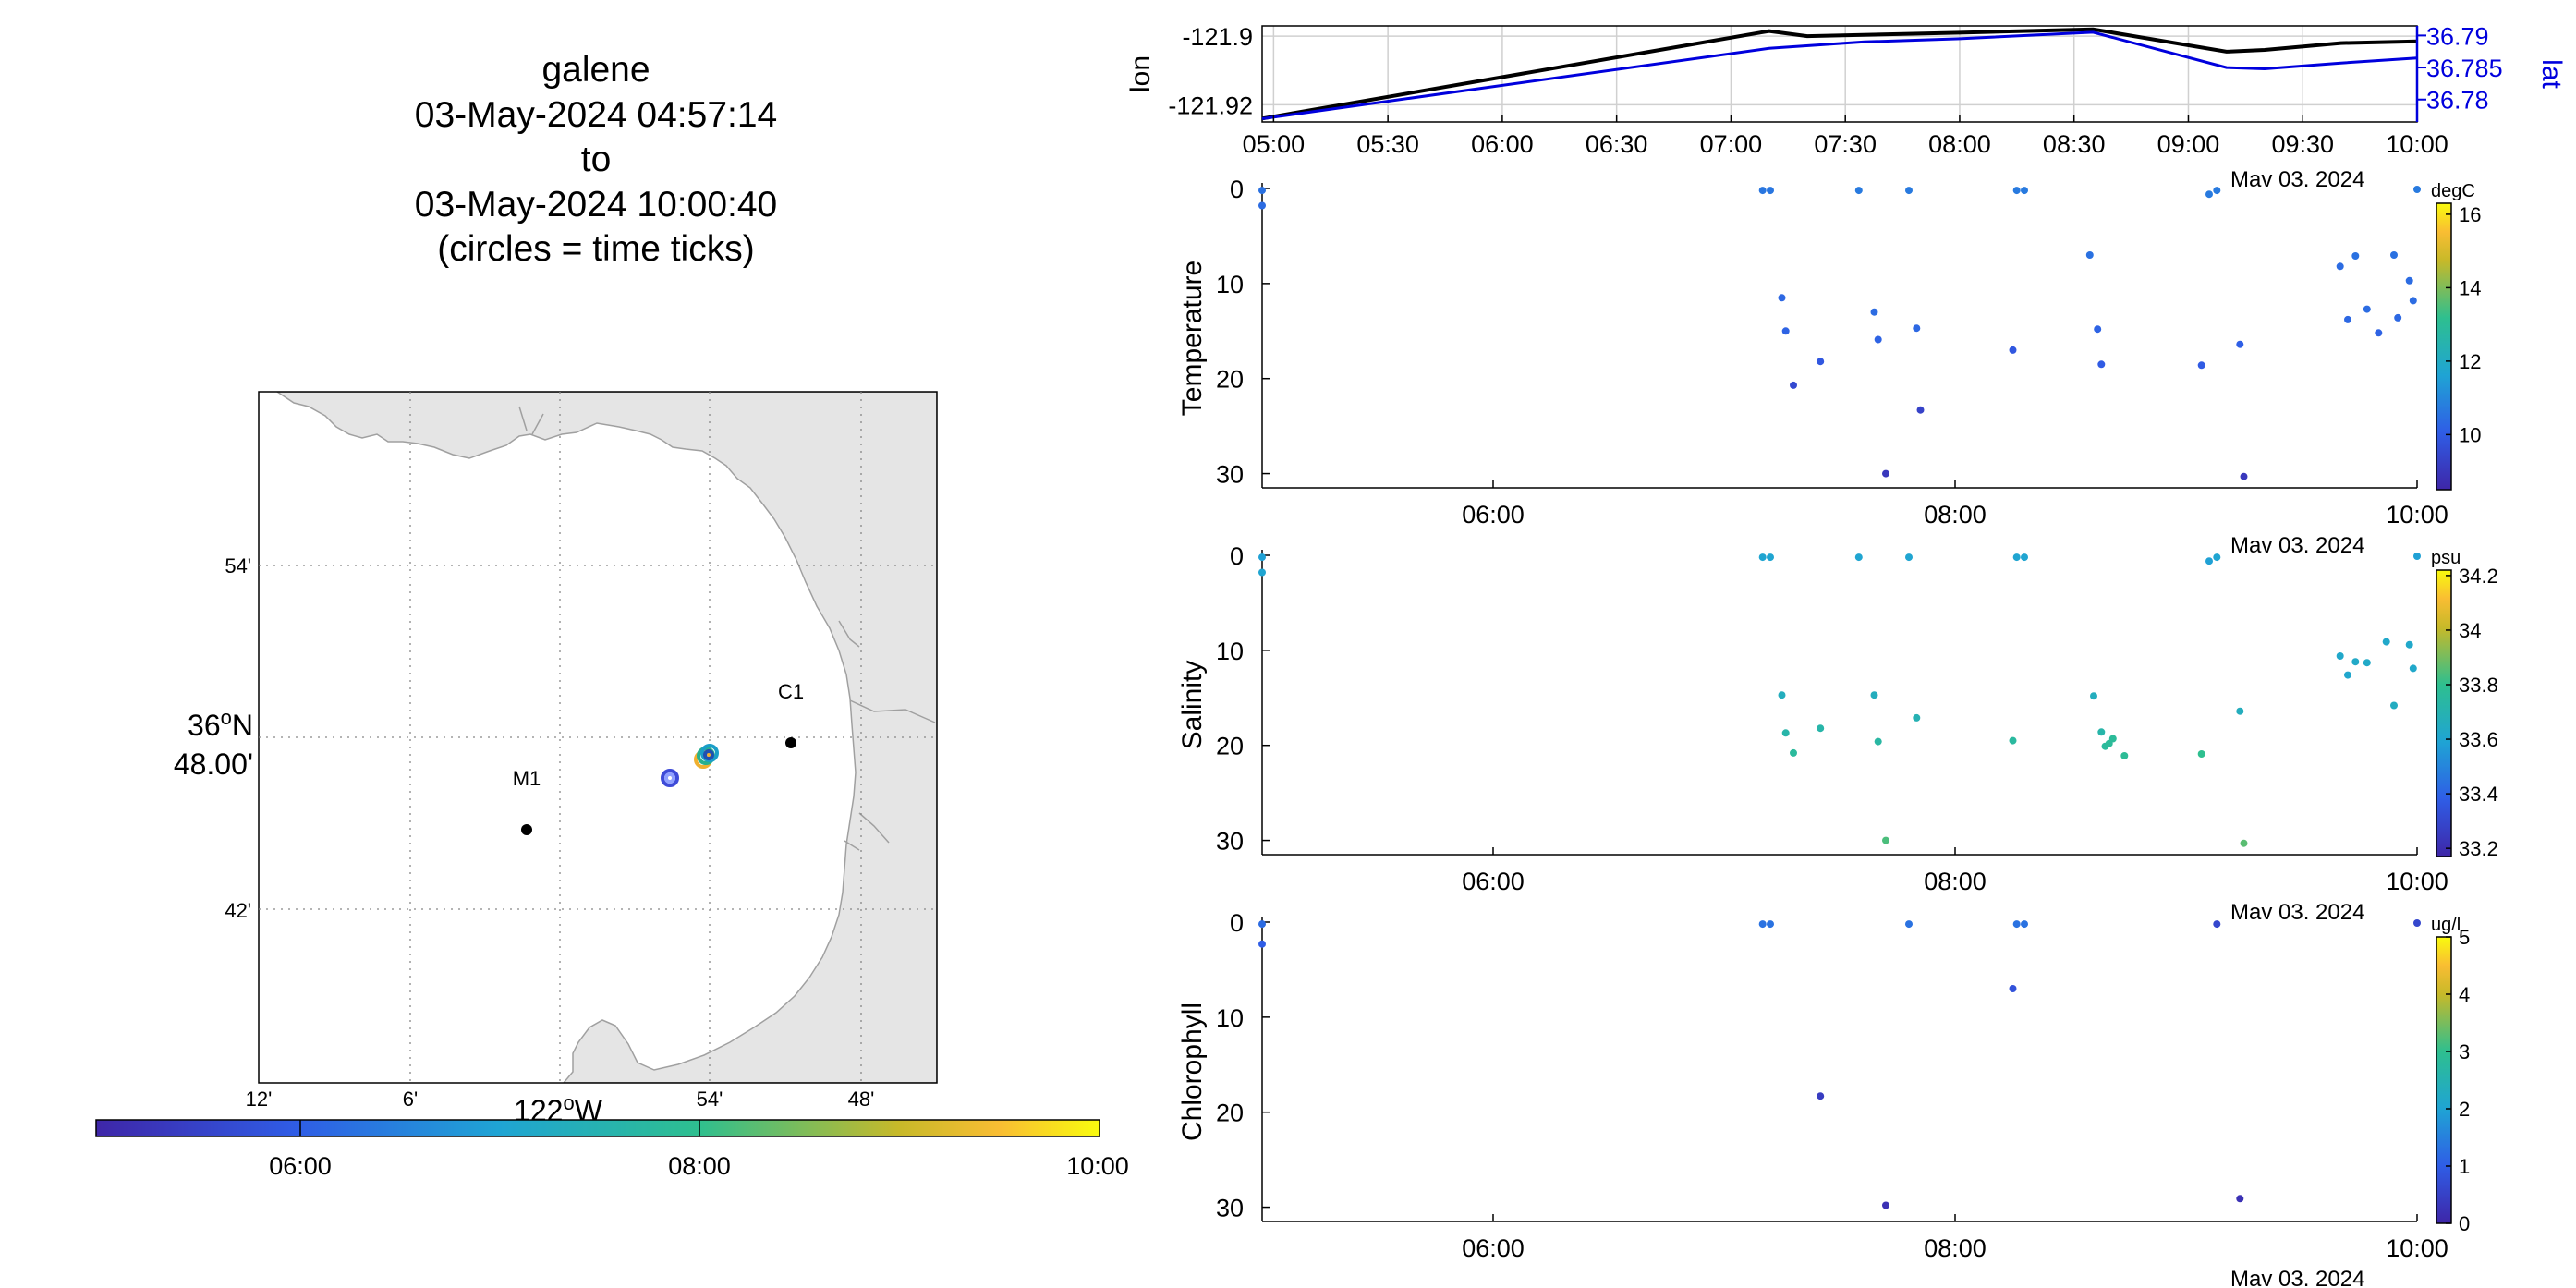 The width and height of the screenshot is (2576, 1288). Describe the element at coordinates (596, 204) in the screenshot. I see `end-time: 03-May-2024 10:00:40` at that location.